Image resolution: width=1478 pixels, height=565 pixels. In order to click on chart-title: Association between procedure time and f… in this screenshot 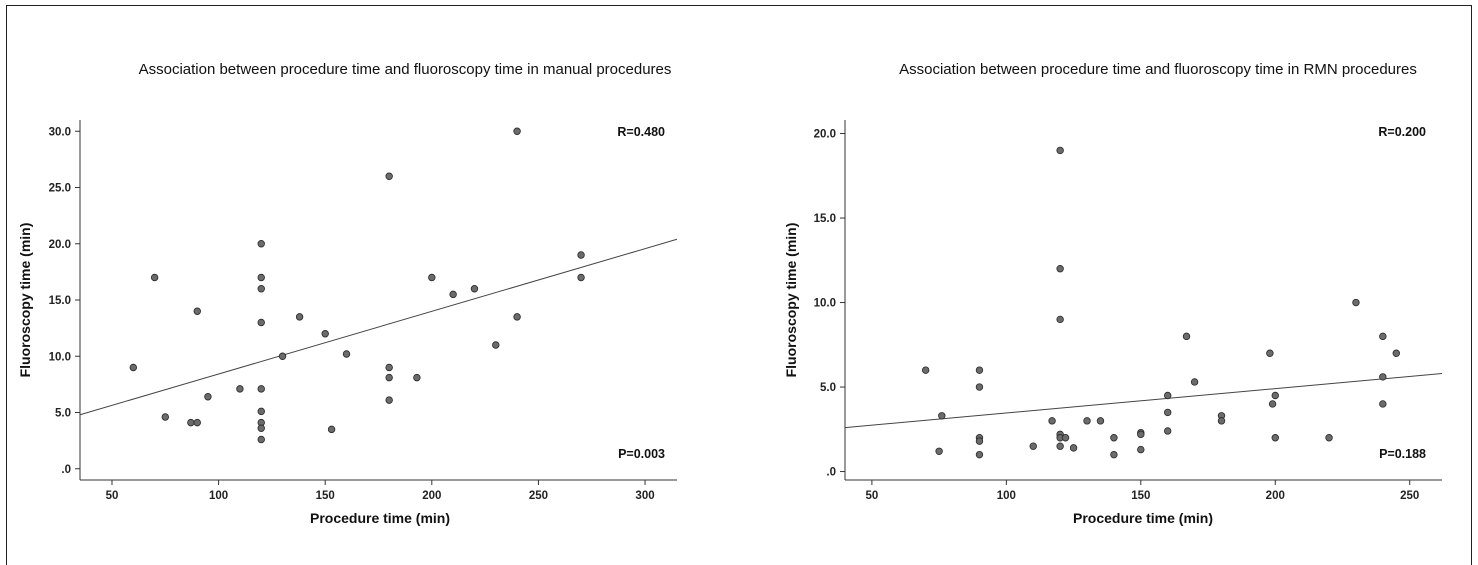, I will do `click(405, 69)`.